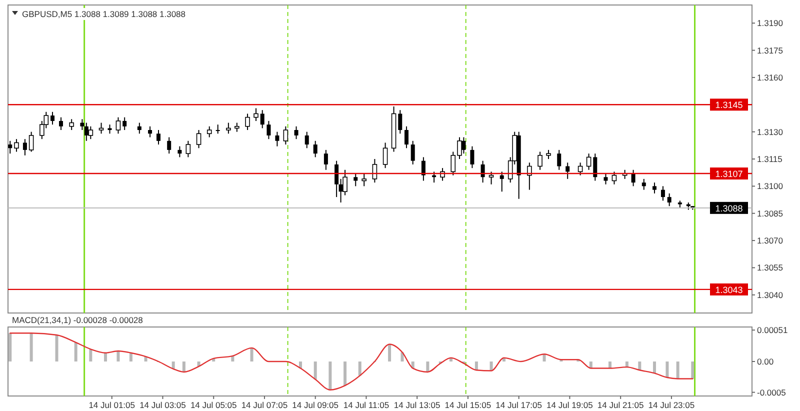 This screenshot has width=800, height=411. Describe the element at coordinates (570, 405) in the screenshot. I see `x-tick-label: 14 Jul 19:05` at that location.